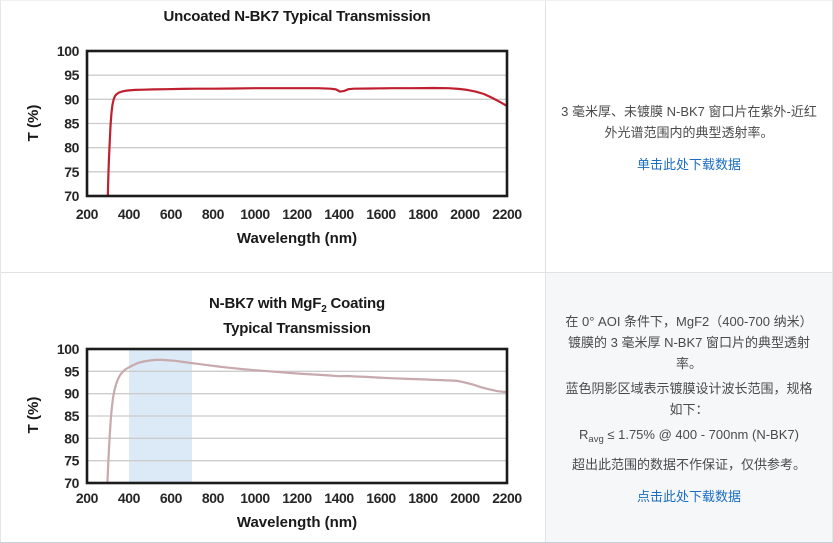  I want to click on coated-title-pre: N-BK7 with MgF, so click(265, 303).